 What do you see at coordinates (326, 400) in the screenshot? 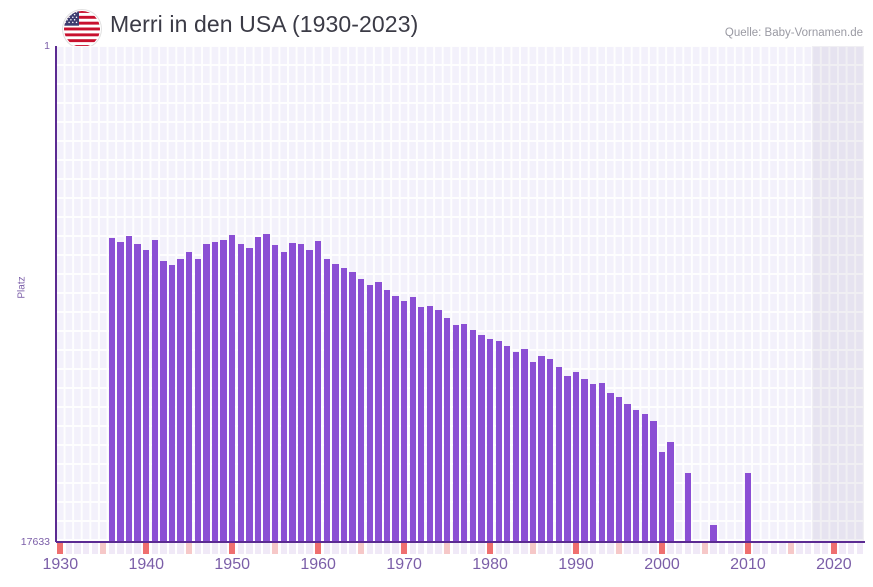
I see `bar-1961` at bounding box center [326, 400].